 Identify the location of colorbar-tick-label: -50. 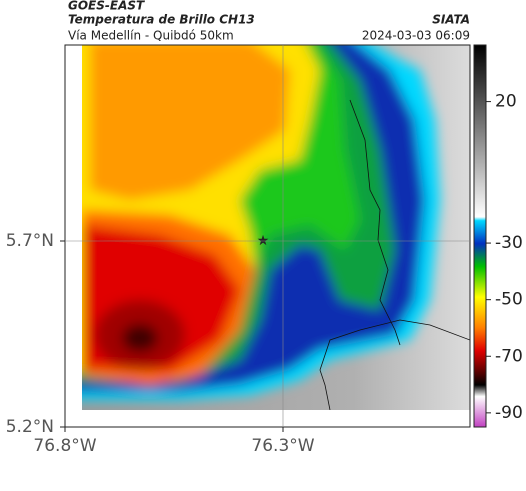
(509, 300).